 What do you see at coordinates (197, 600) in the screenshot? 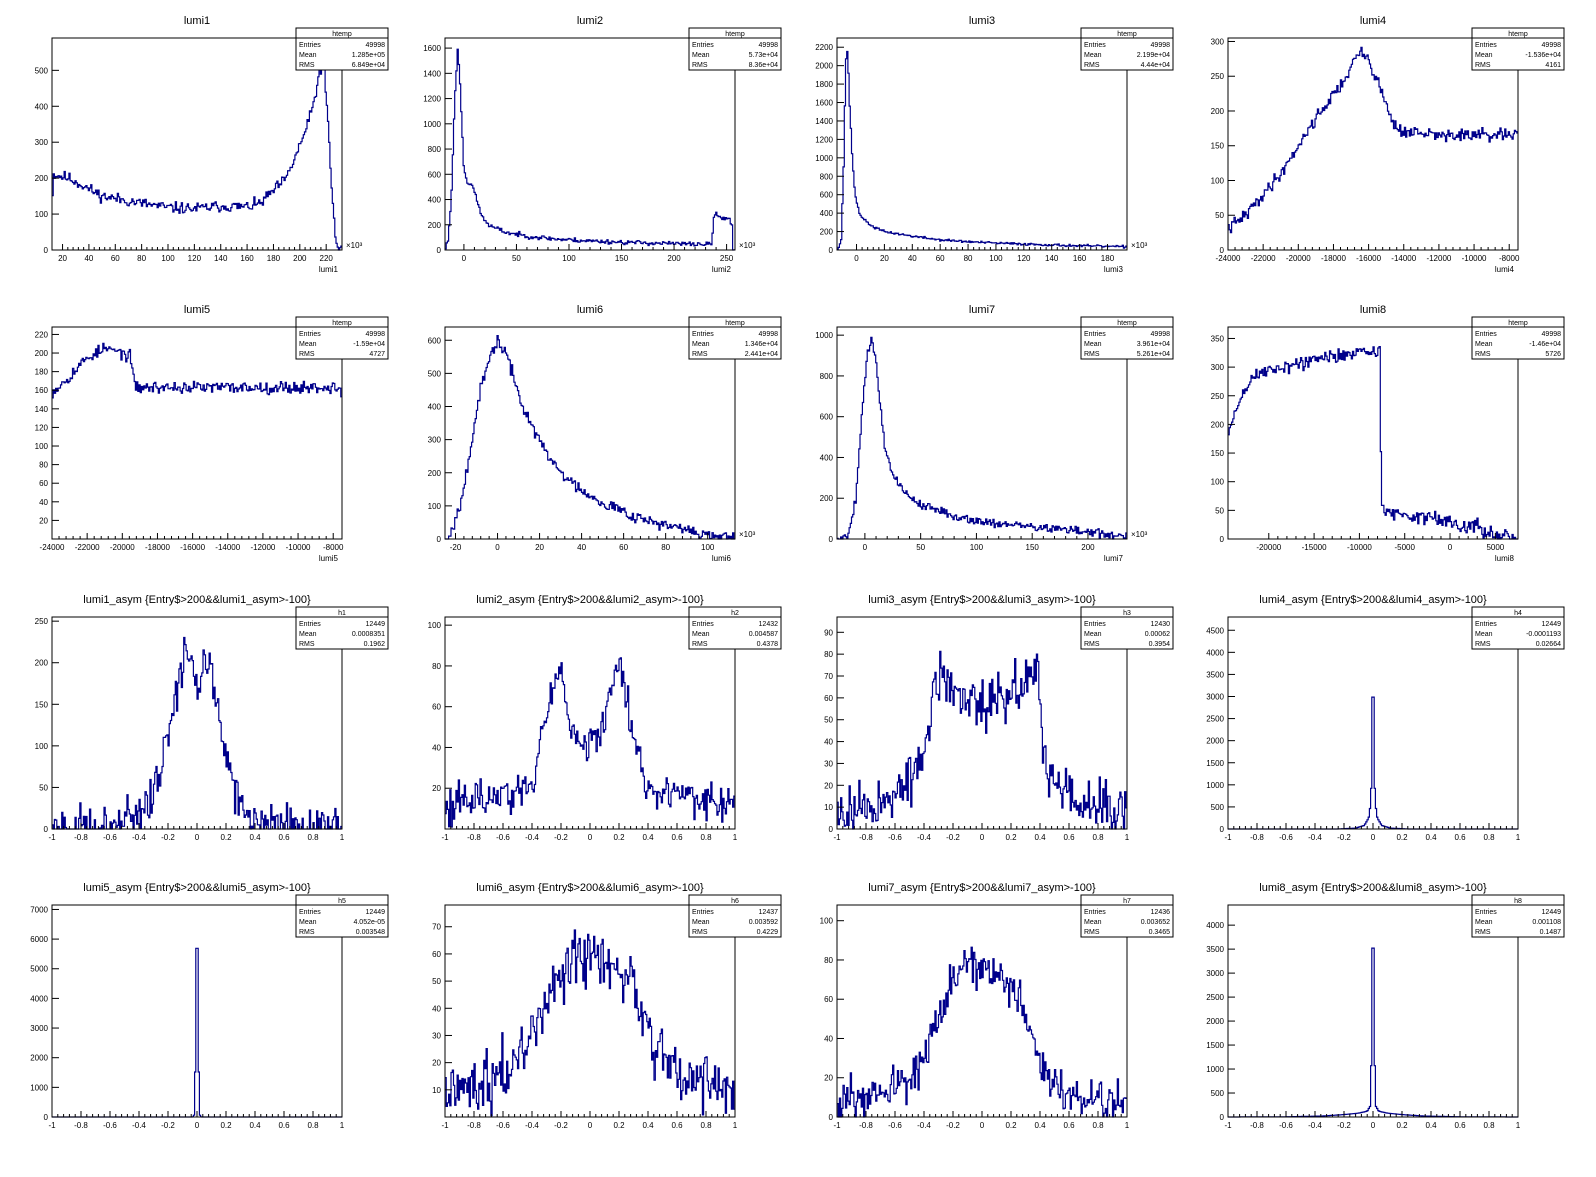
I see `panel-title: lumi1_asym {Entry$>200&&lumi1_asym>-100}` at bounding box center [197, 600].